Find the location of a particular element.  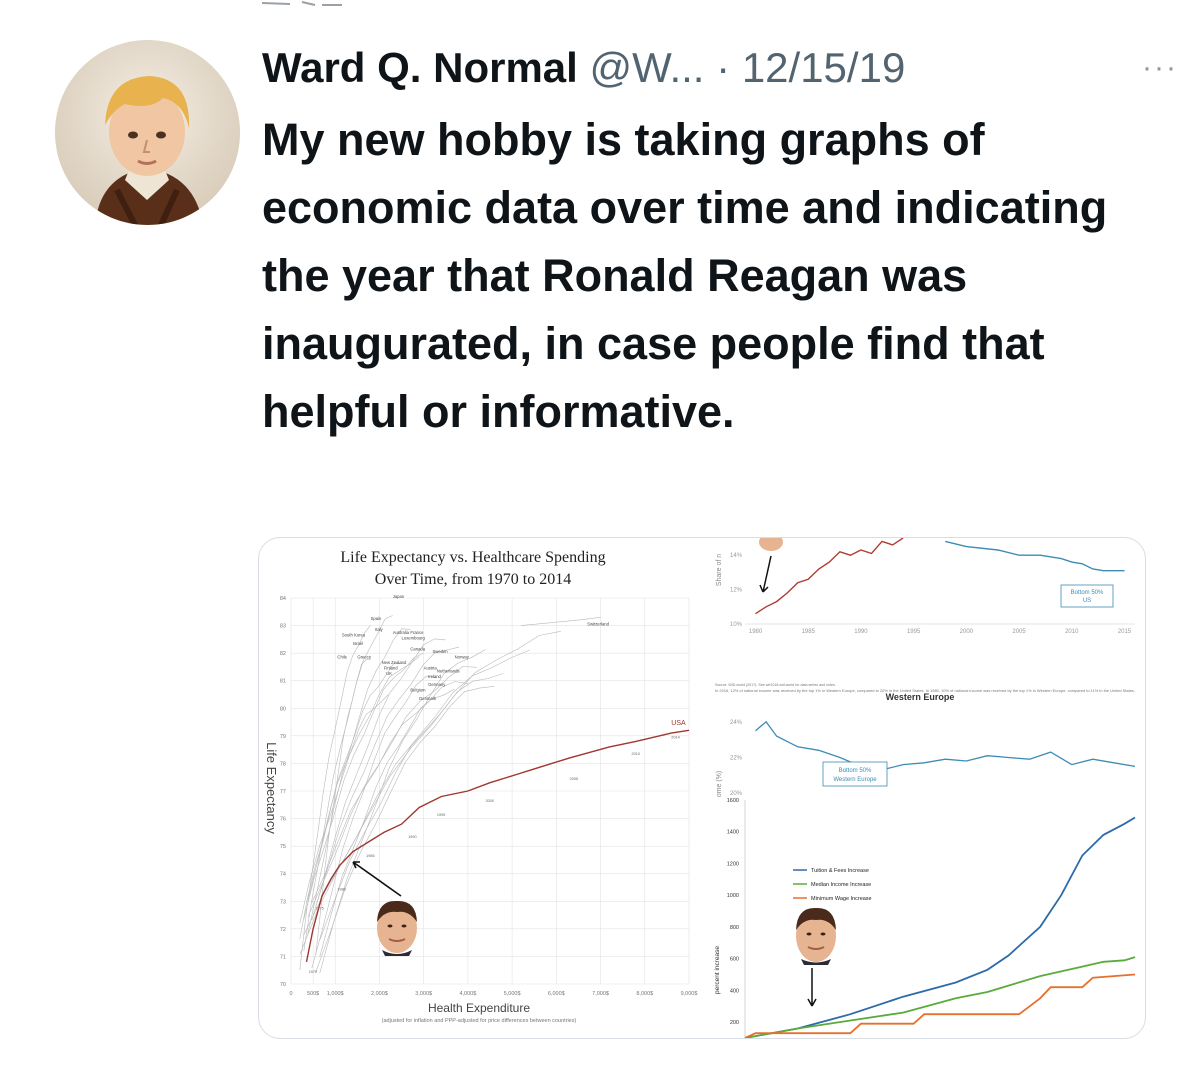

bottom-50-us-line is located at coordinates (1035, 556).